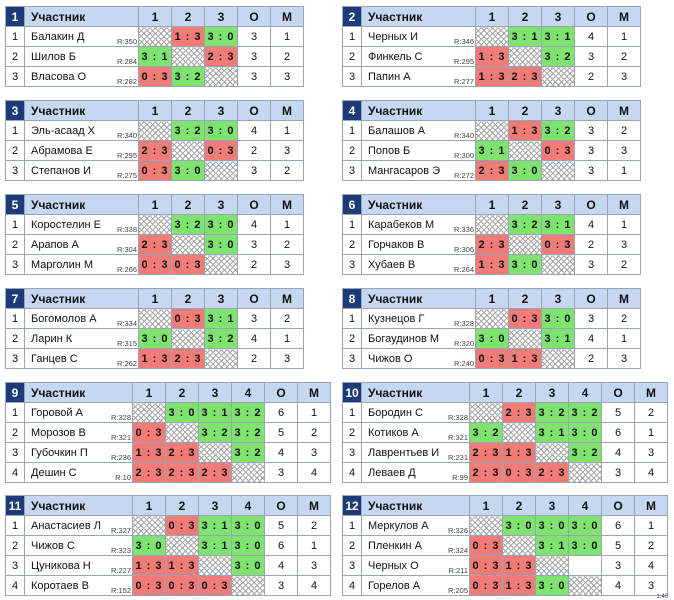 This screenshot has width=674, height=600. Describe the element at coordinates (78, 432) in the screenshot. I see `participant-name: Морозов В R:321` at that location.